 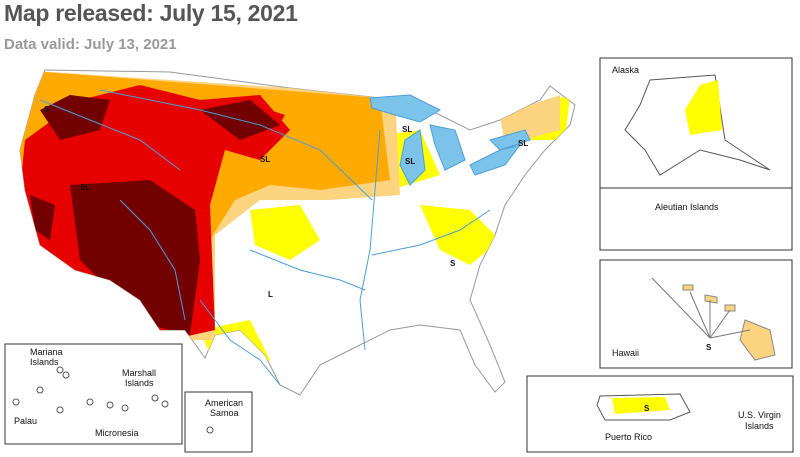 What do you see at coordinates (450, 140) in the screenshot?
I see `great-lakes` at bounding box center [450, 140].